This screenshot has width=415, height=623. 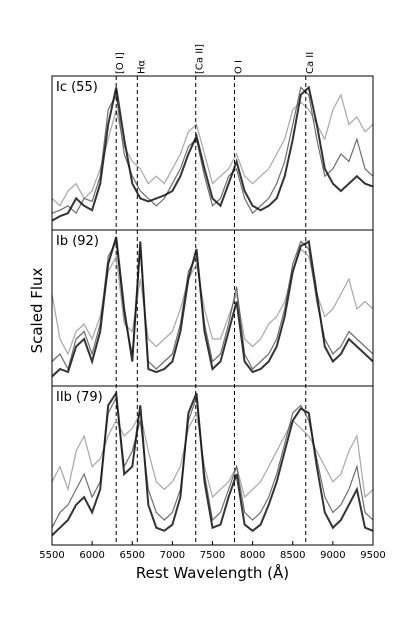 I want to click on x-tick-label: 7000, so click(x=172, y=555).